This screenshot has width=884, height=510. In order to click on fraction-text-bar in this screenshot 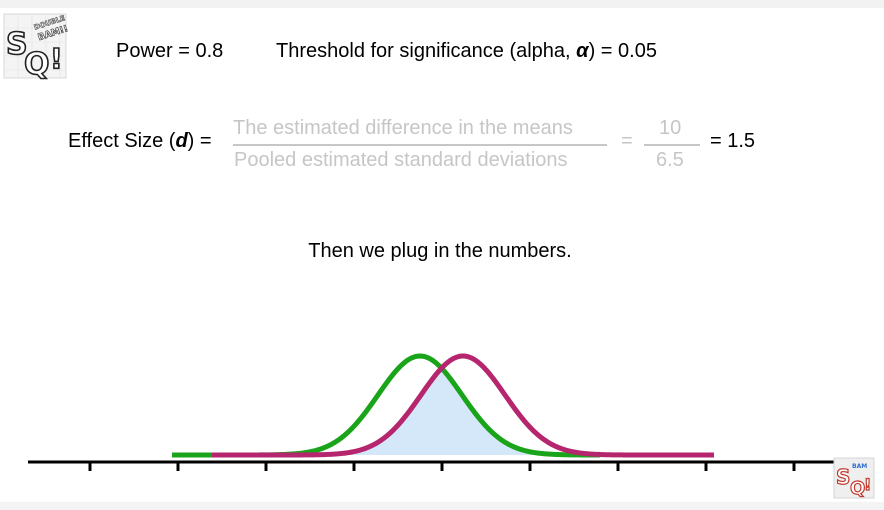, I will do `click(420, 145)`.